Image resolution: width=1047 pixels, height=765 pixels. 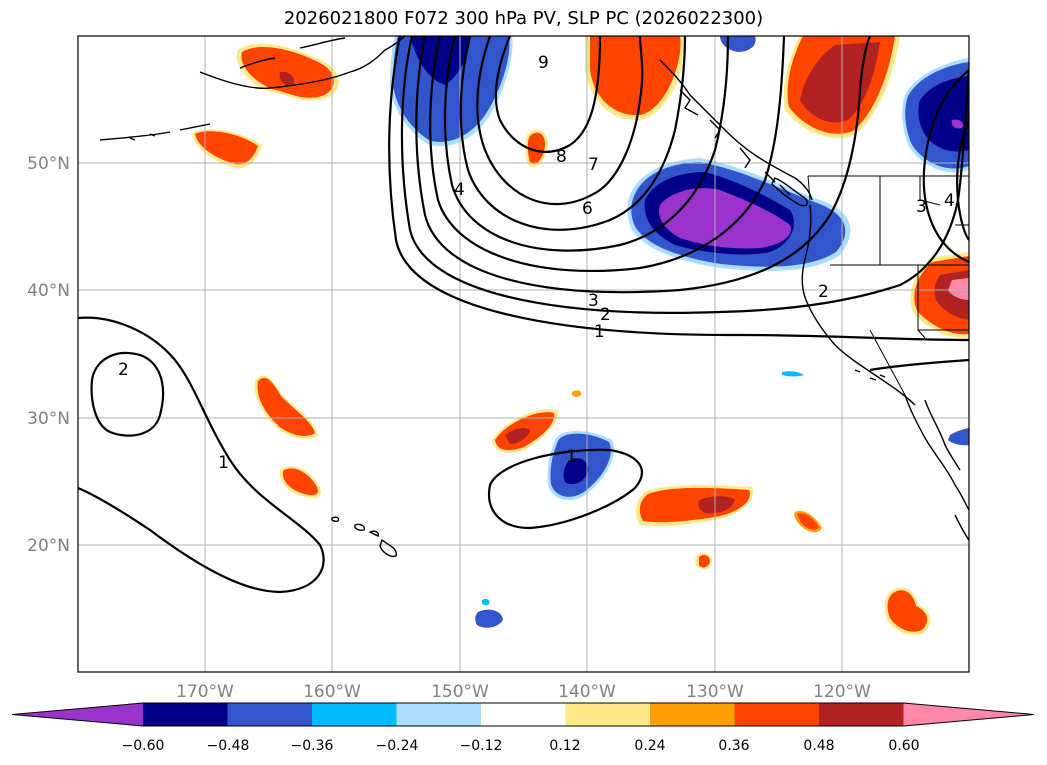 What do you see at coordinates (397, 746) in the screenshot?
I see `colorbar-tick-label: −0.24` at bounding box center [397, 746].